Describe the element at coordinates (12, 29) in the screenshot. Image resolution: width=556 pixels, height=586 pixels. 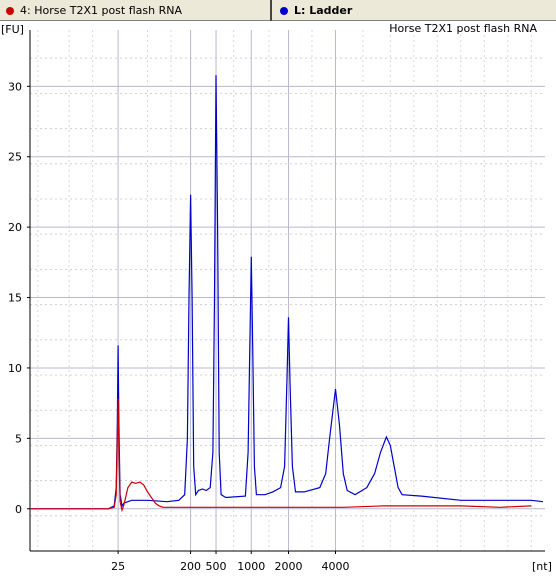
I see `y-axis-label: [FU]` at that location.